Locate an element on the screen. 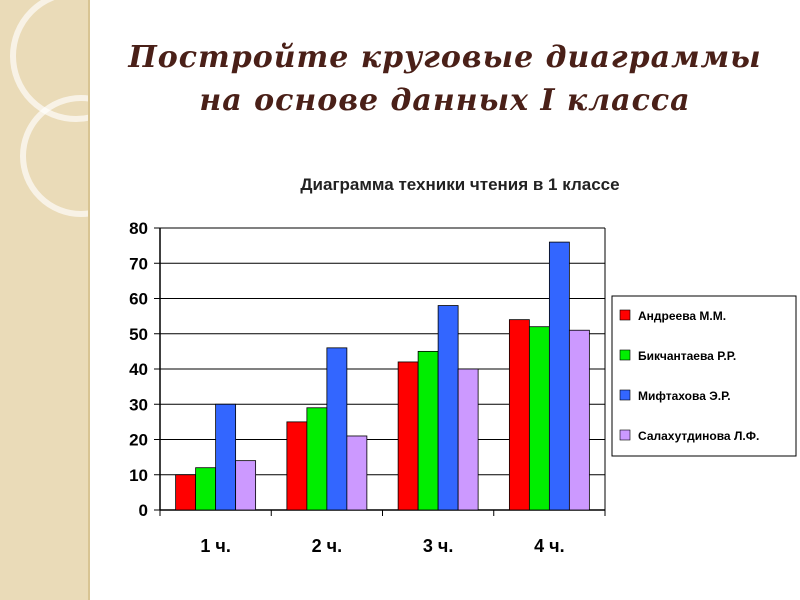  legend-label: Салахутдинова Л.Ф. is located at coordinates (698, 436).